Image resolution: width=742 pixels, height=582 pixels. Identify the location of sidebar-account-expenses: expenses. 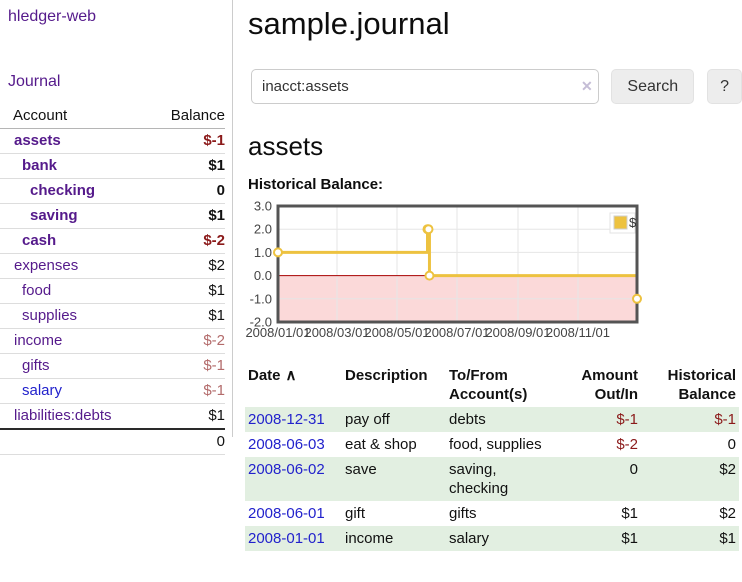
(46, 265).